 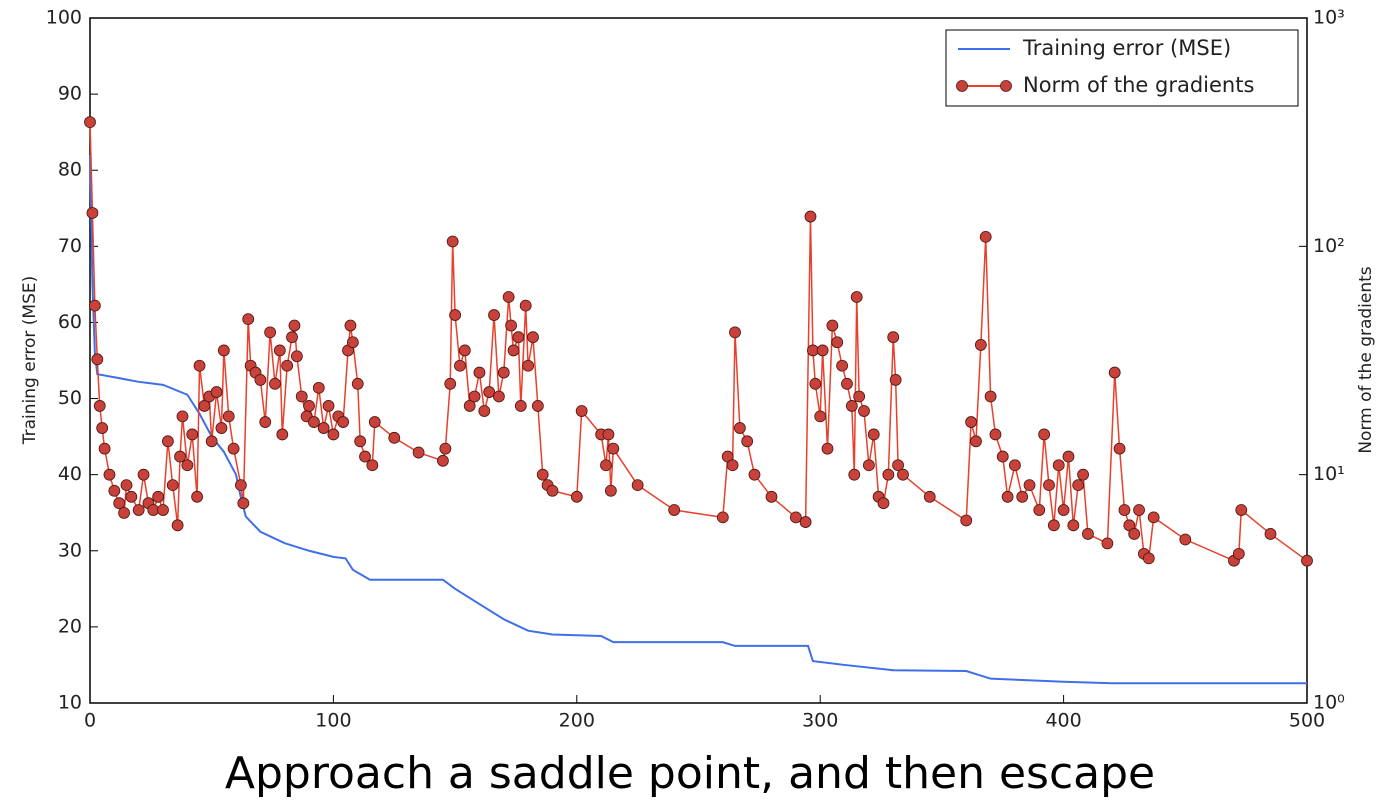 What do you see at coordinates (962, 86) in the screenshot?
I see `legend-marker` at bounding box center [962, 86].